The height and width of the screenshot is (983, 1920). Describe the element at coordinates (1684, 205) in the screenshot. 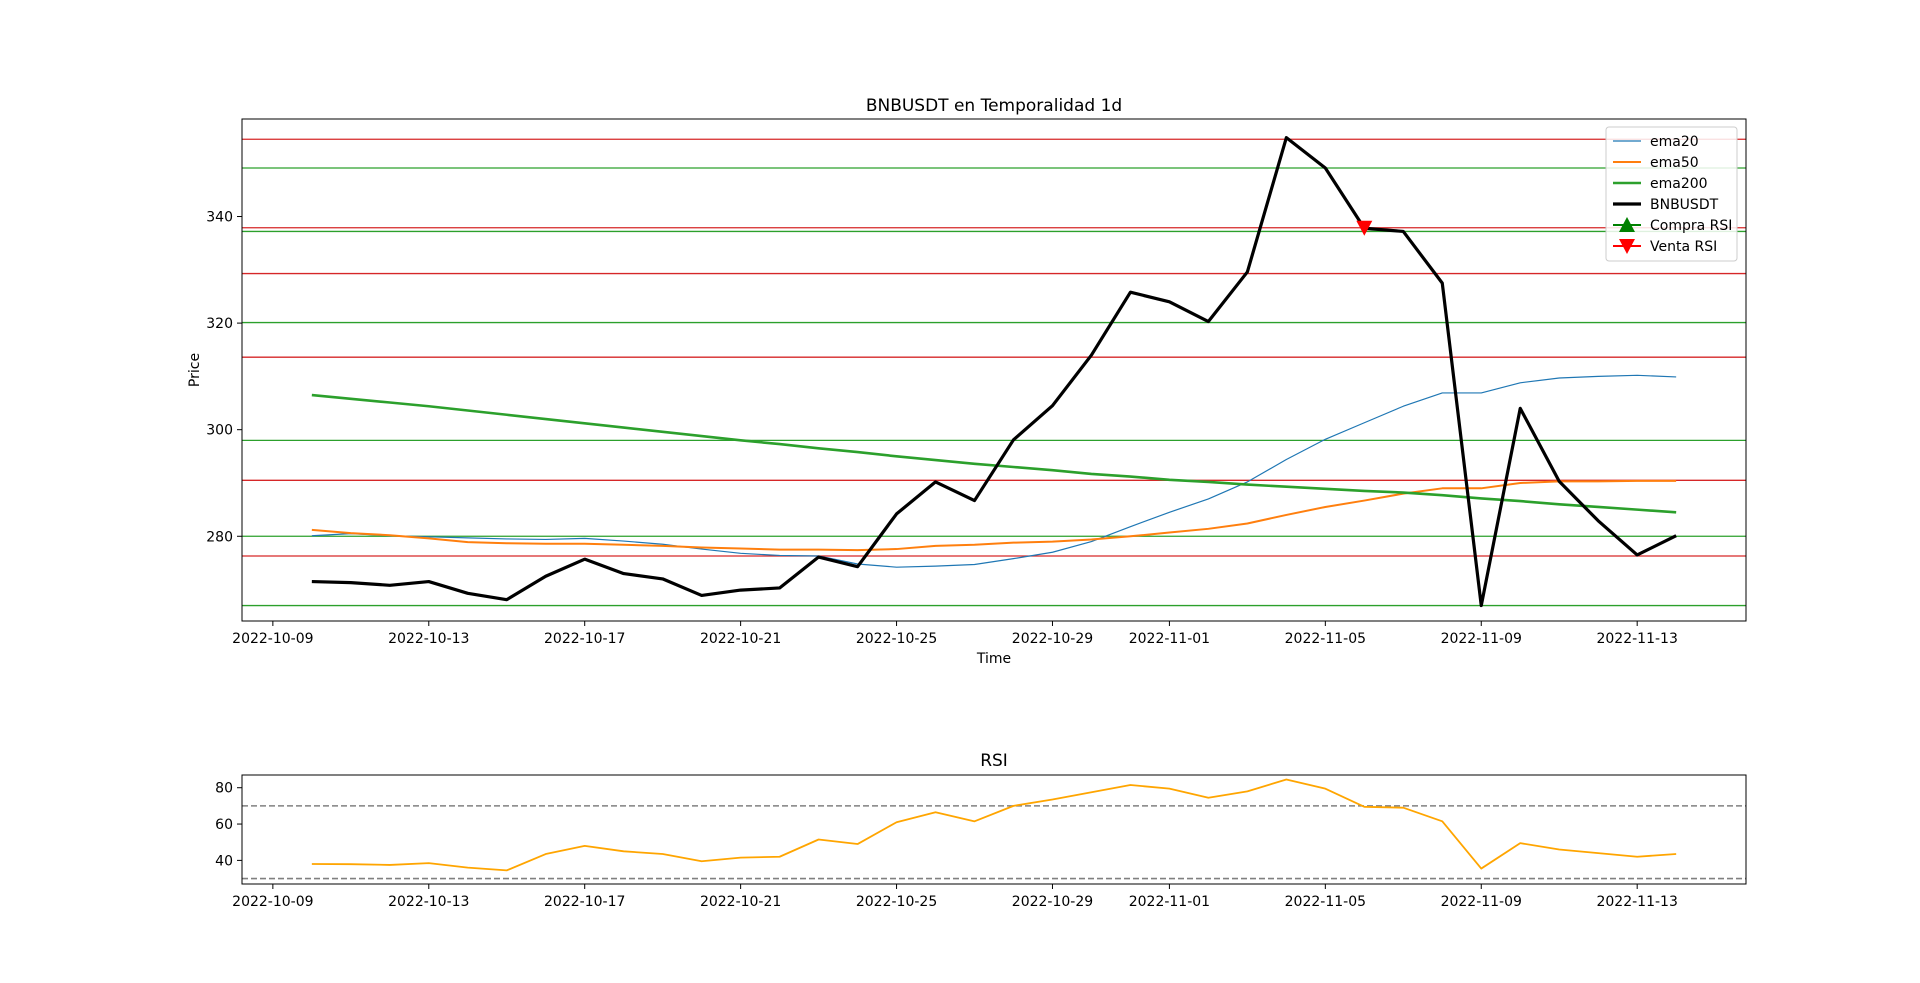

I see `legend-label: BNBUSDT` at that location.